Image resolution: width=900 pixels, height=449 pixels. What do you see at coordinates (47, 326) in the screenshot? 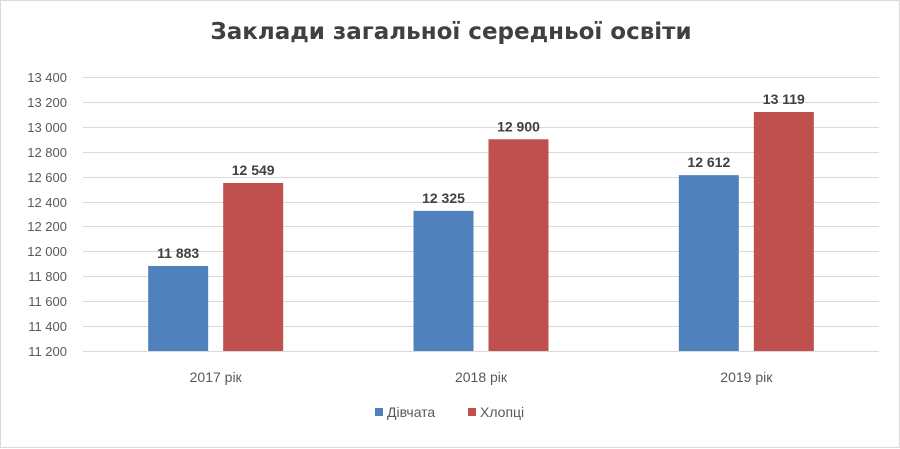
I see `y-tick-label: 11 400` at bounding box center [47, 326].